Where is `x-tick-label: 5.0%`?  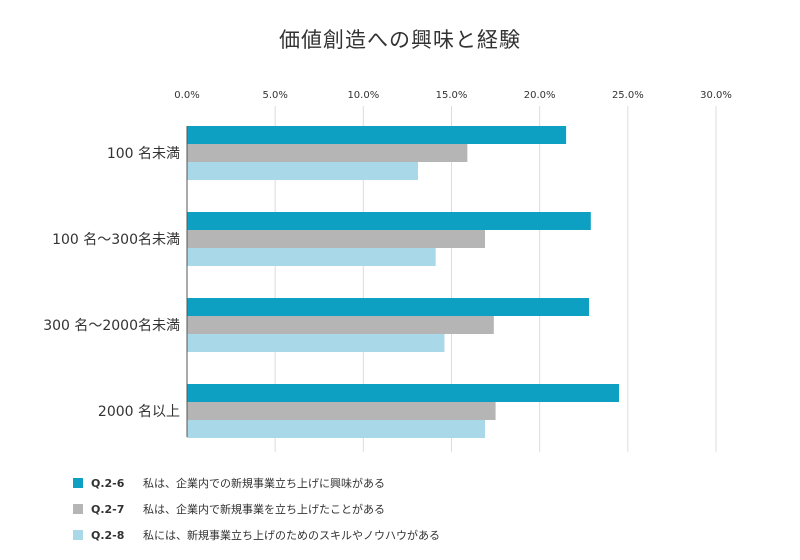
x-tick-label: 5.0% is located at coordinates (274, 95).